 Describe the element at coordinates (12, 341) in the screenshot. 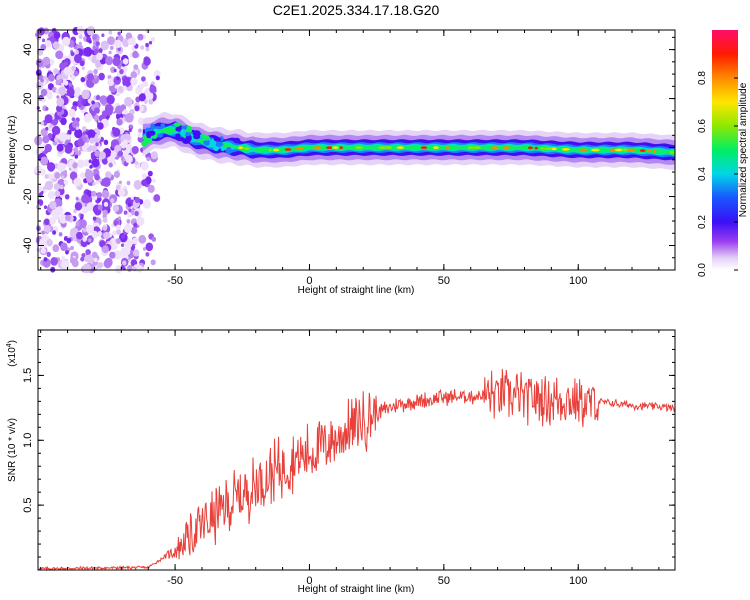

I see `snr-multiplier-close: )` at that location.